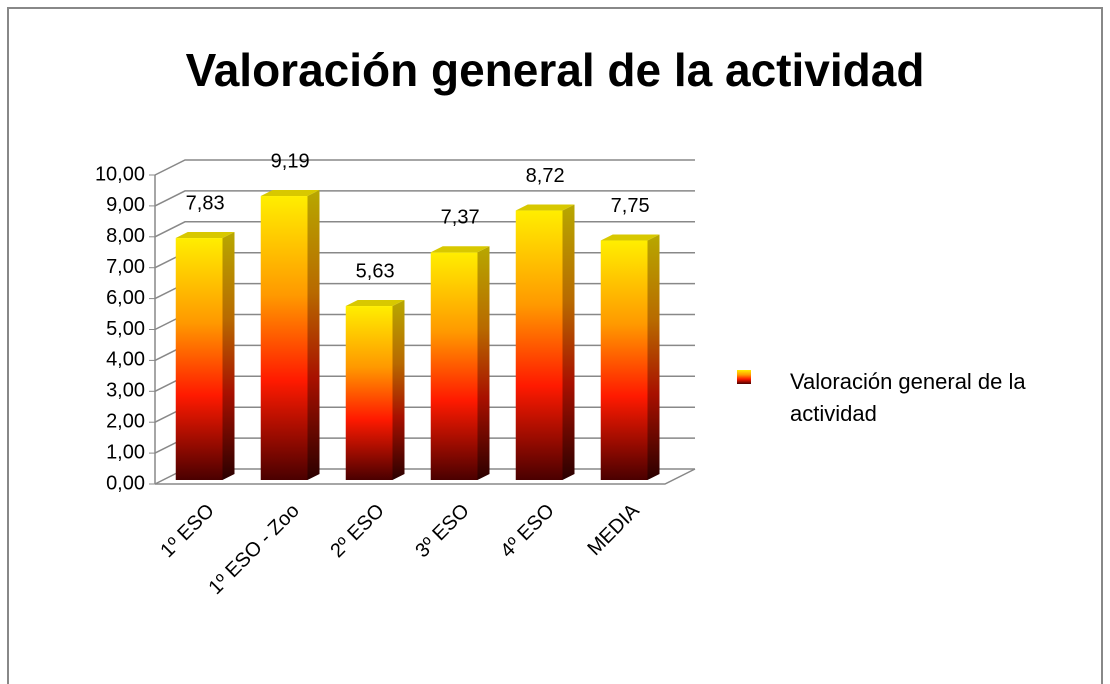 The image size is (1110, 684). Describe the element at coordinates (908, 397) in the screenshot. I see `legend-label: Valoración general de la actividad` at that location.